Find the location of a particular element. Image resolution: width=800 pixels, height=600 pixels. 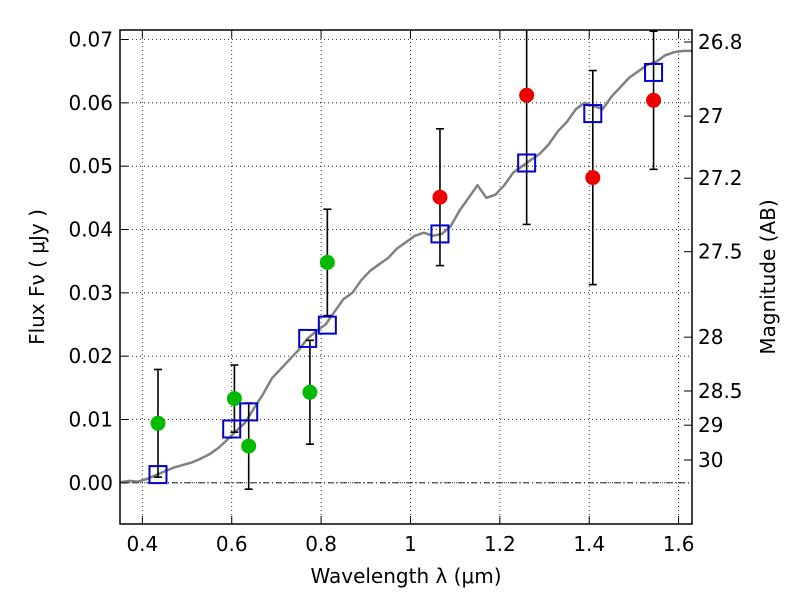

y-tick-label: 0.02 is located at coordinates (90, 356).